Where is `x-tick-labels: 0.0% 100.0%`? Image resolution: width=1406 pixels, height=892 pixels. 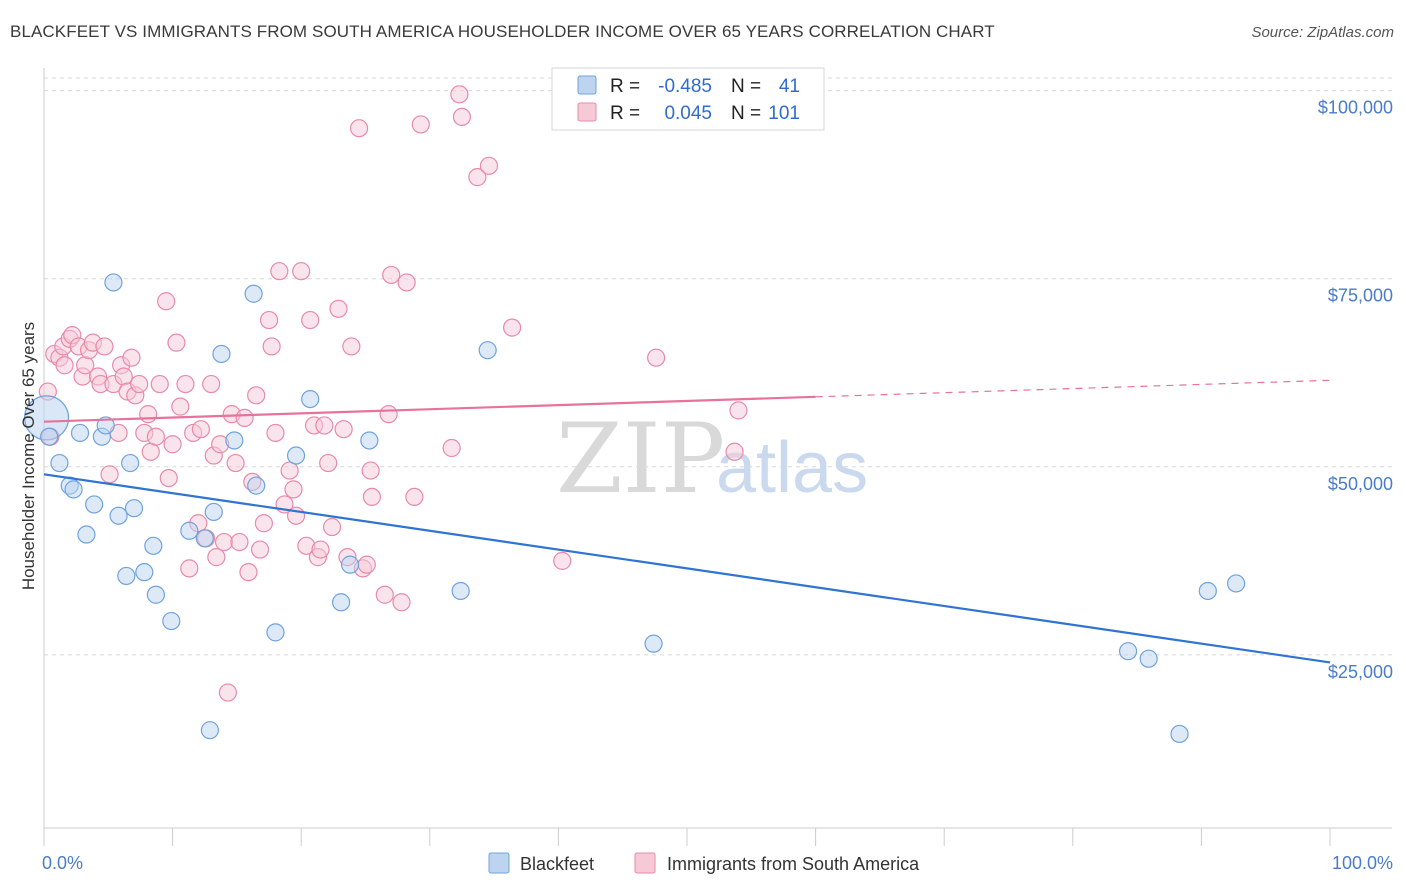 x-tick-labels: 0.0% 100.0% is located at coordinates (717, 863).